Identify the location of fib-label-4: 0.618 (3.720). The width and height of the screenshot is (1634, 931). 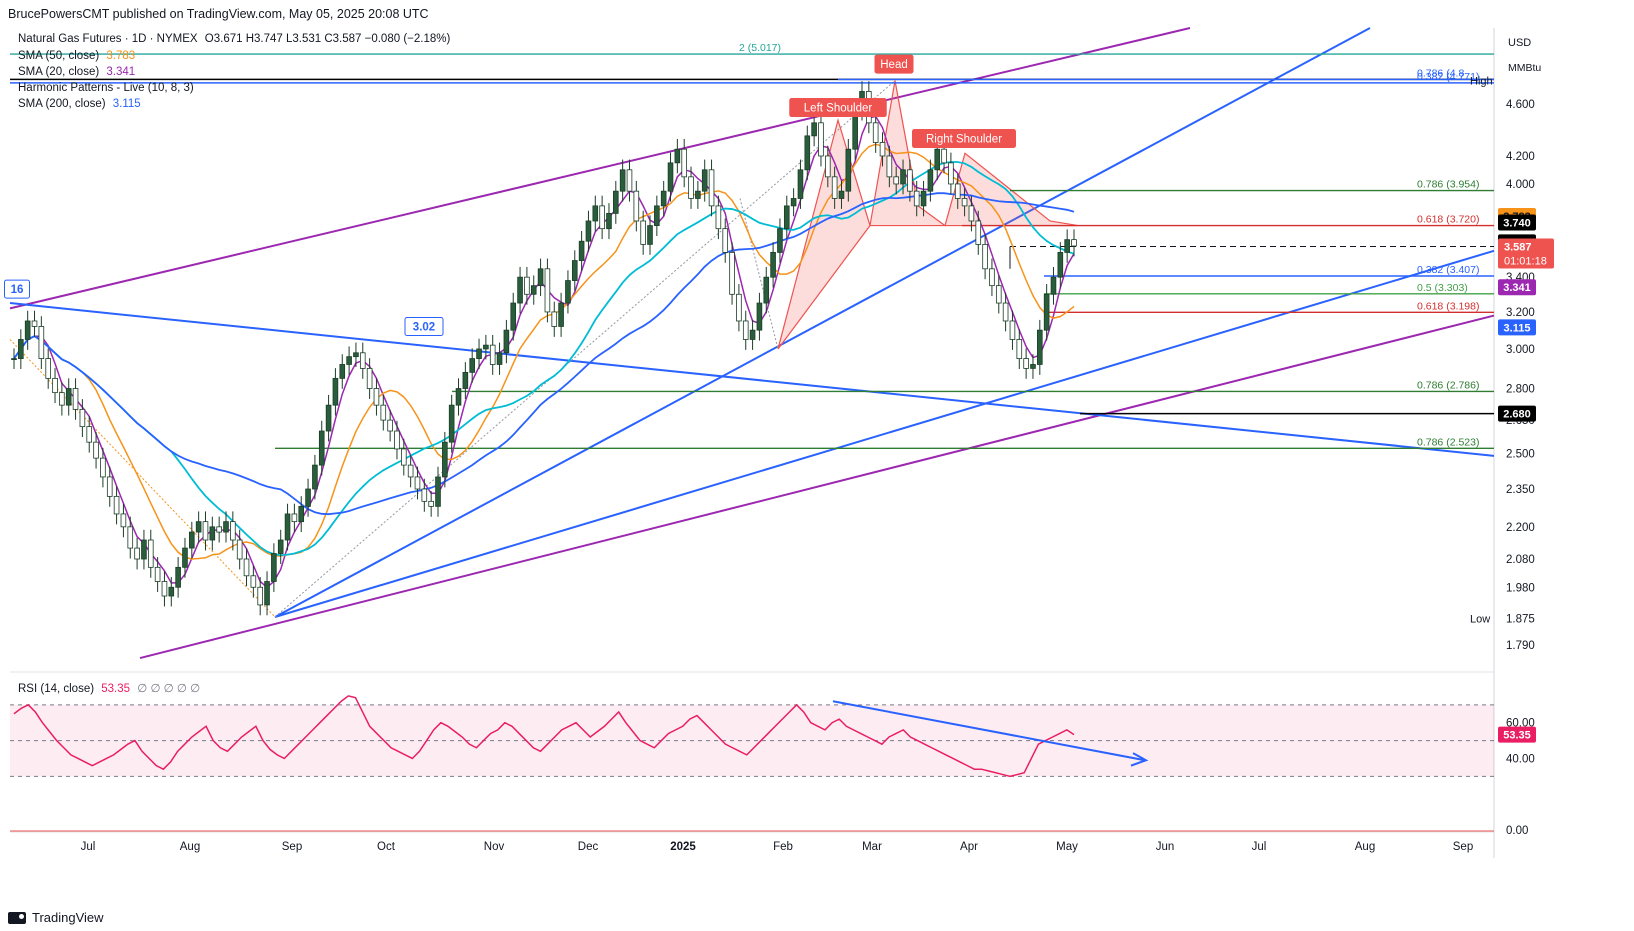
(1448, 220).